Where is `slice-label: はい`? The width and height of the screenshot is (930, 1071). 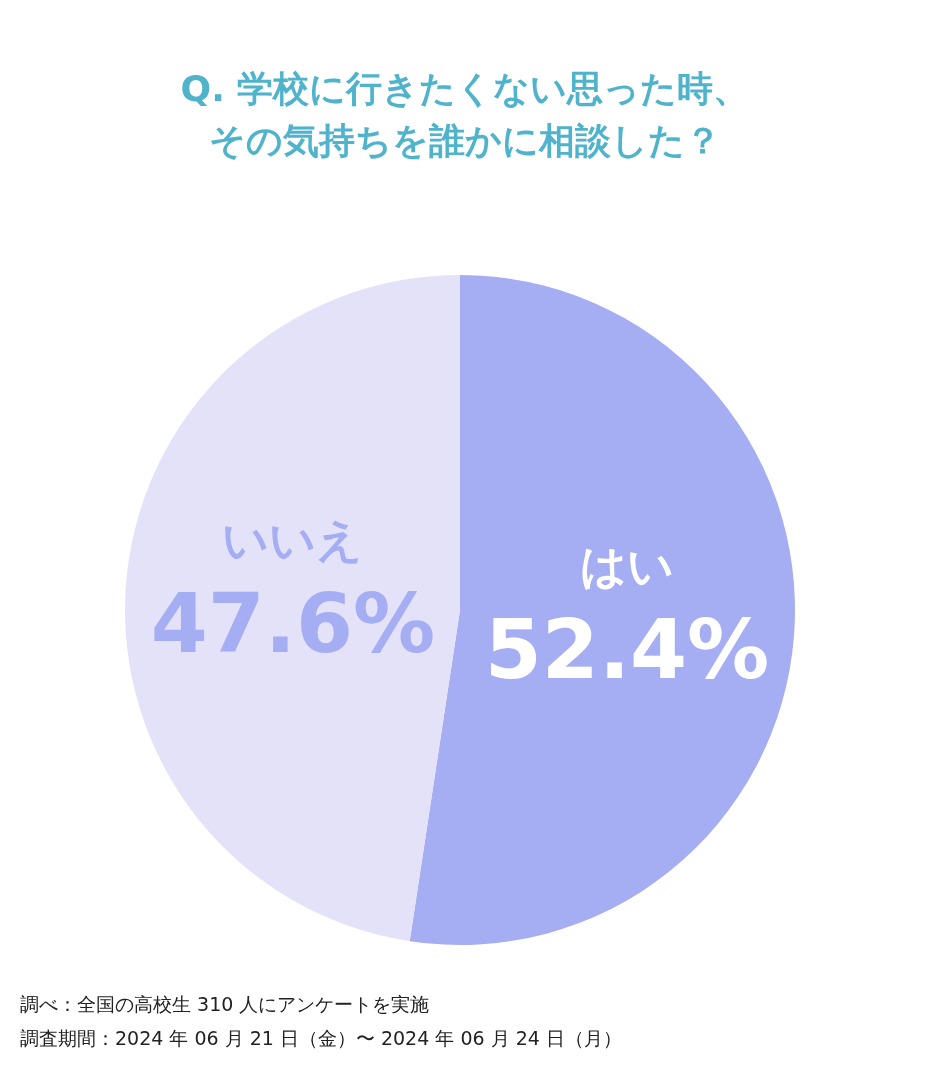 slice-label: はい is located at coordinates (627, 565).